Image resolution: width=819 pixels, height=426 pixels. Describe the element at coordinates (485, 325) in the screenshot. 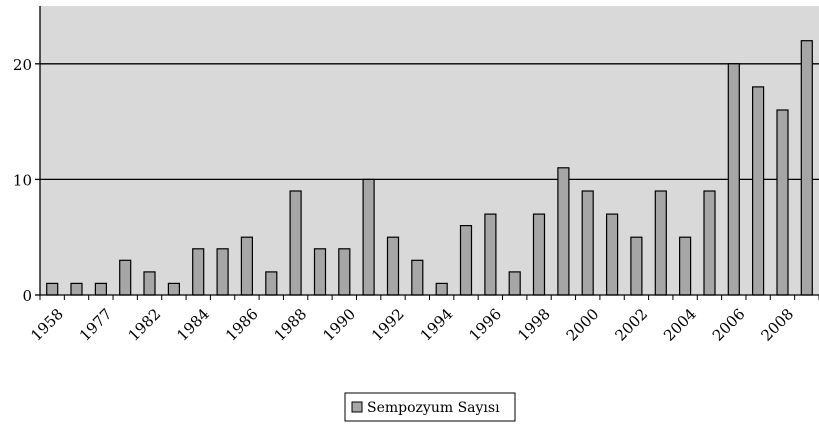

I see `x-tick-label: 1996` at that location.